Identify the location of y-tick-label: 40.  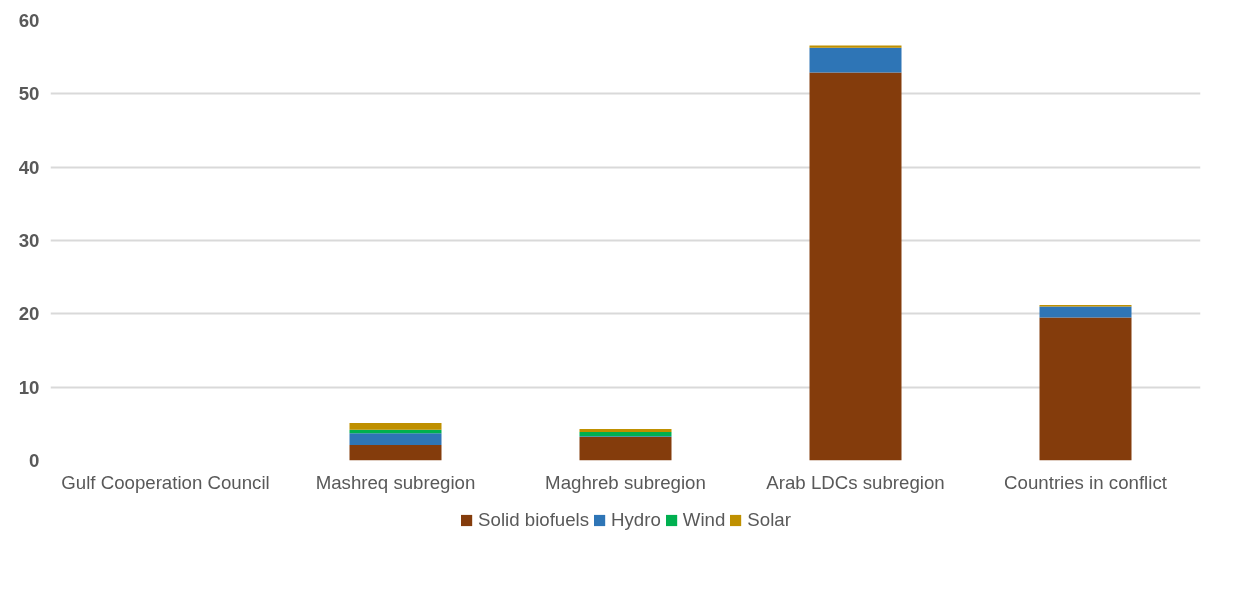
(29, 167).